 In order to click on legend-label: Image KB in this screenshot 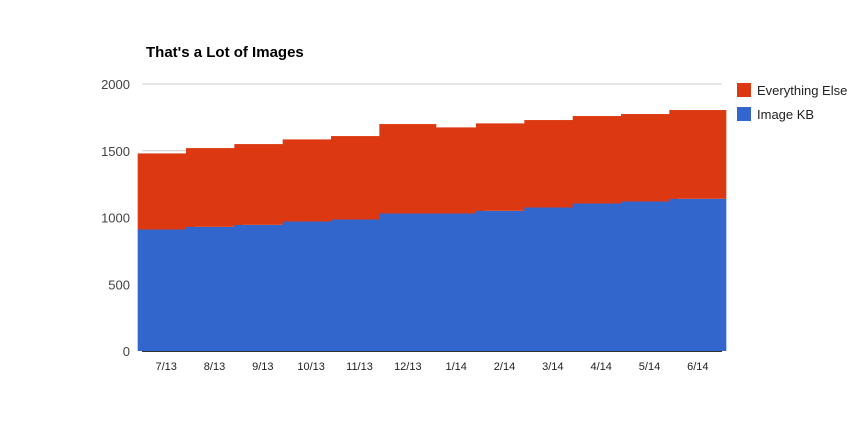, I will do `click(785, 114)`.